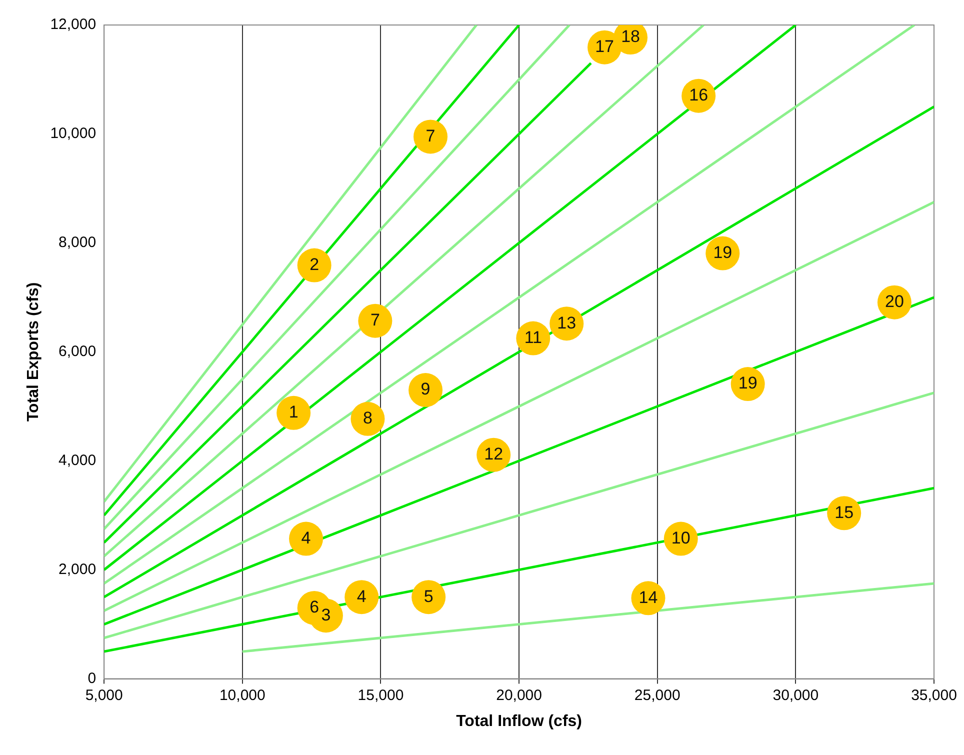 This screenshot has width=964, height=755. What do you see at coordinates (934, 695) in the screenshot?
I see `x-tick-label: 35,000` at bounding box center [934, 695].